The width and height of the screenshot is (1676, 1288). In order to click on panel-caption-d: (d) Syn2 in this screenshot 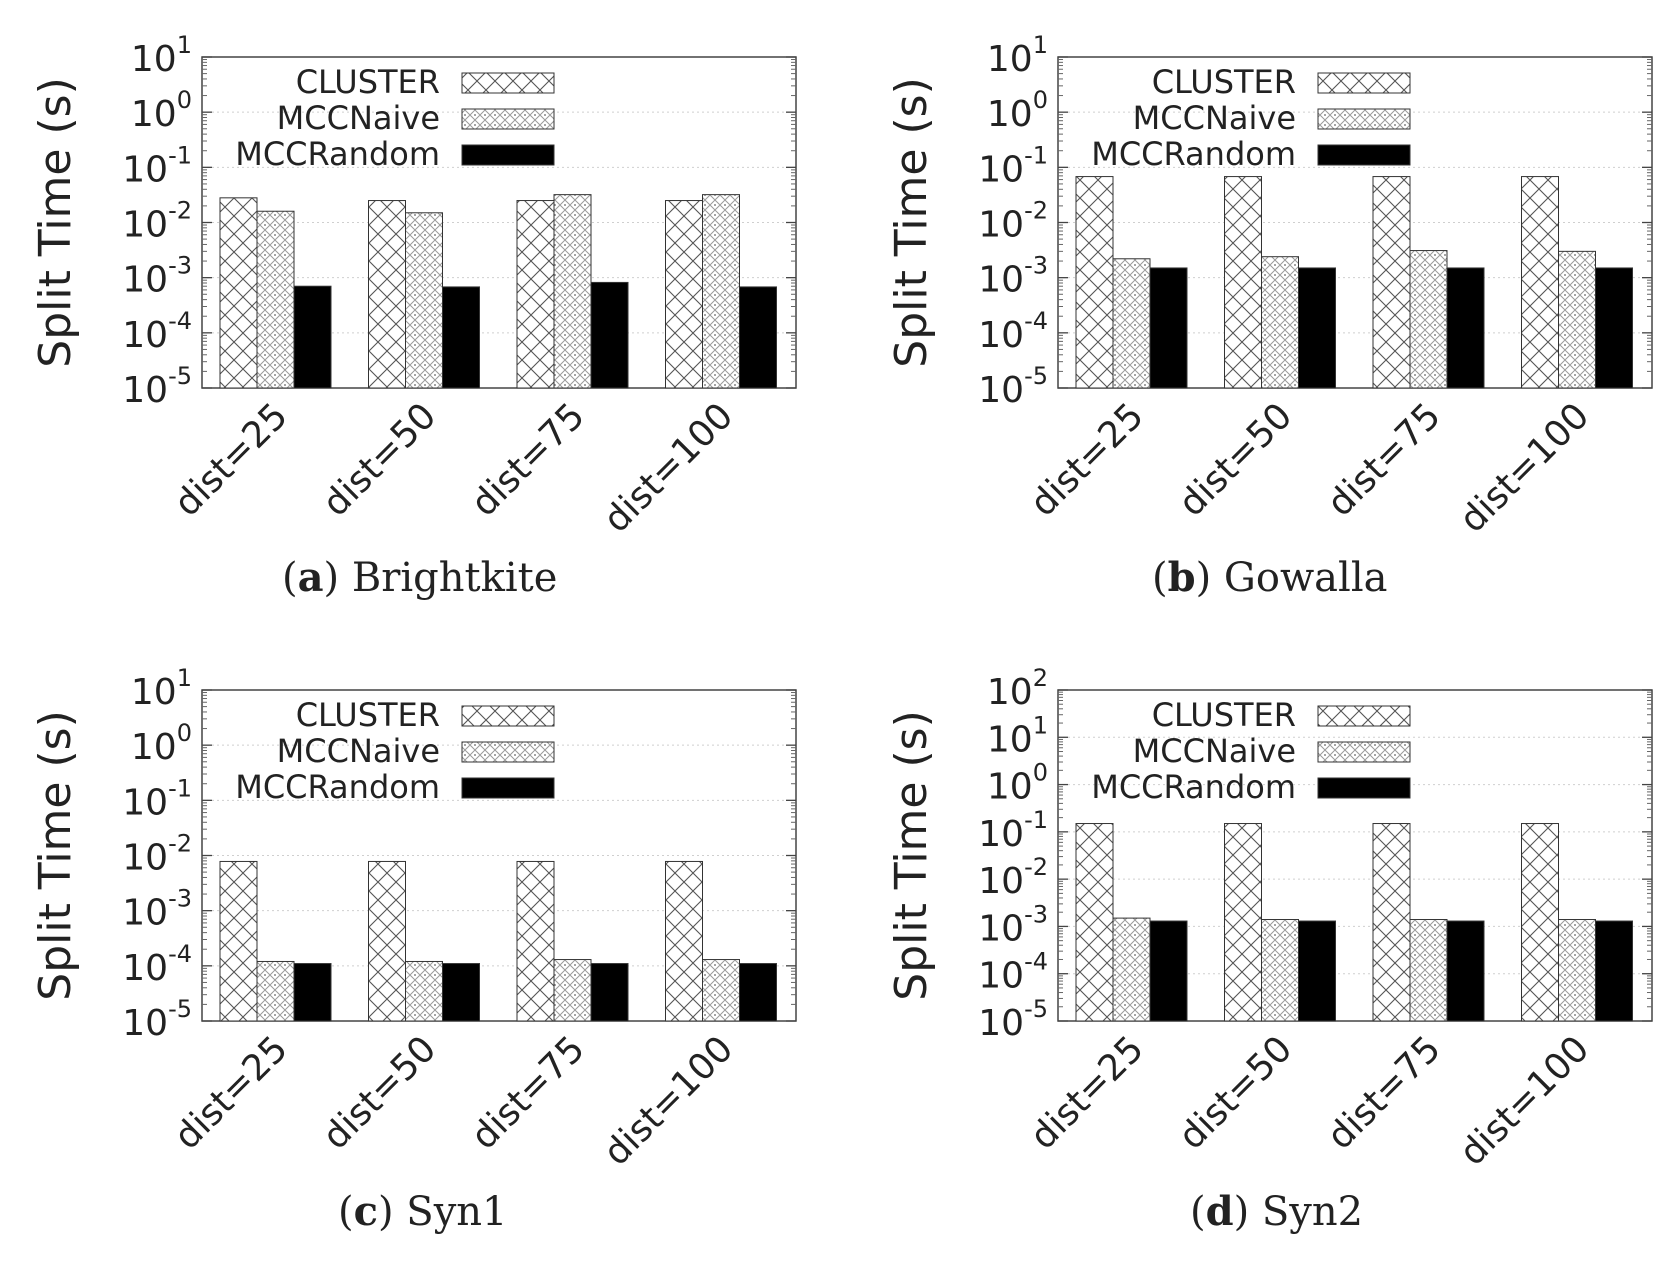, I will do `click(1277, 1211)`.